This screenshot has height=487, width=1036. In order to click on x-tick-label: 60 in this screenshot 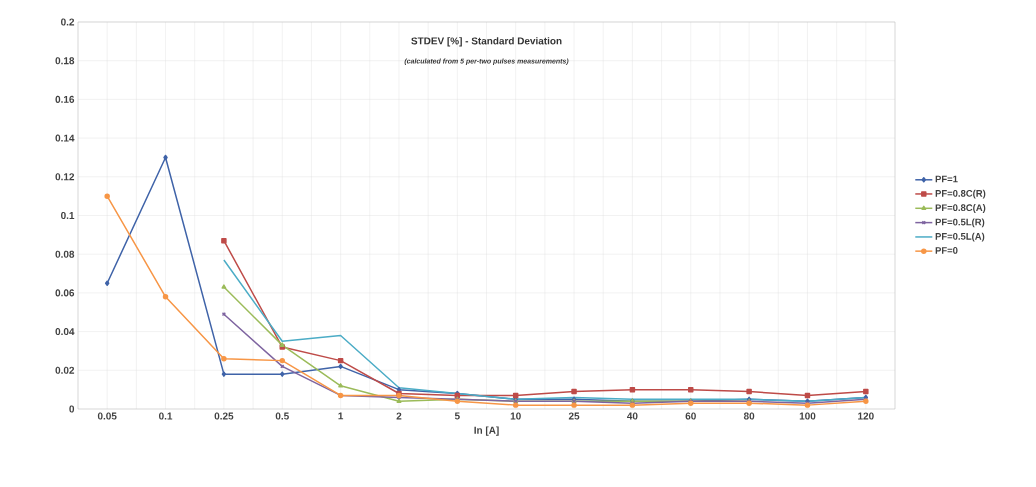, I will do `click(690, 416)`.